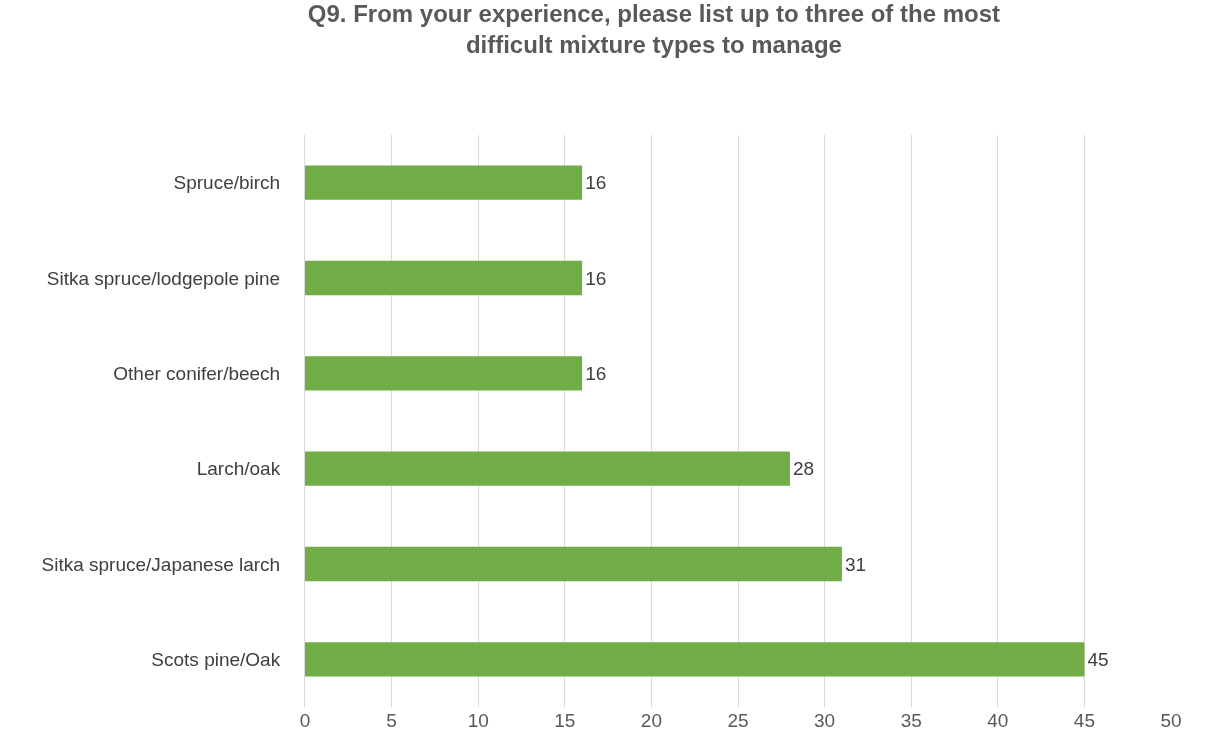 Image resolution: width=1211 pixels, height=737 pixels. I want to click on x-tick-label: 0, so click(305, 720).